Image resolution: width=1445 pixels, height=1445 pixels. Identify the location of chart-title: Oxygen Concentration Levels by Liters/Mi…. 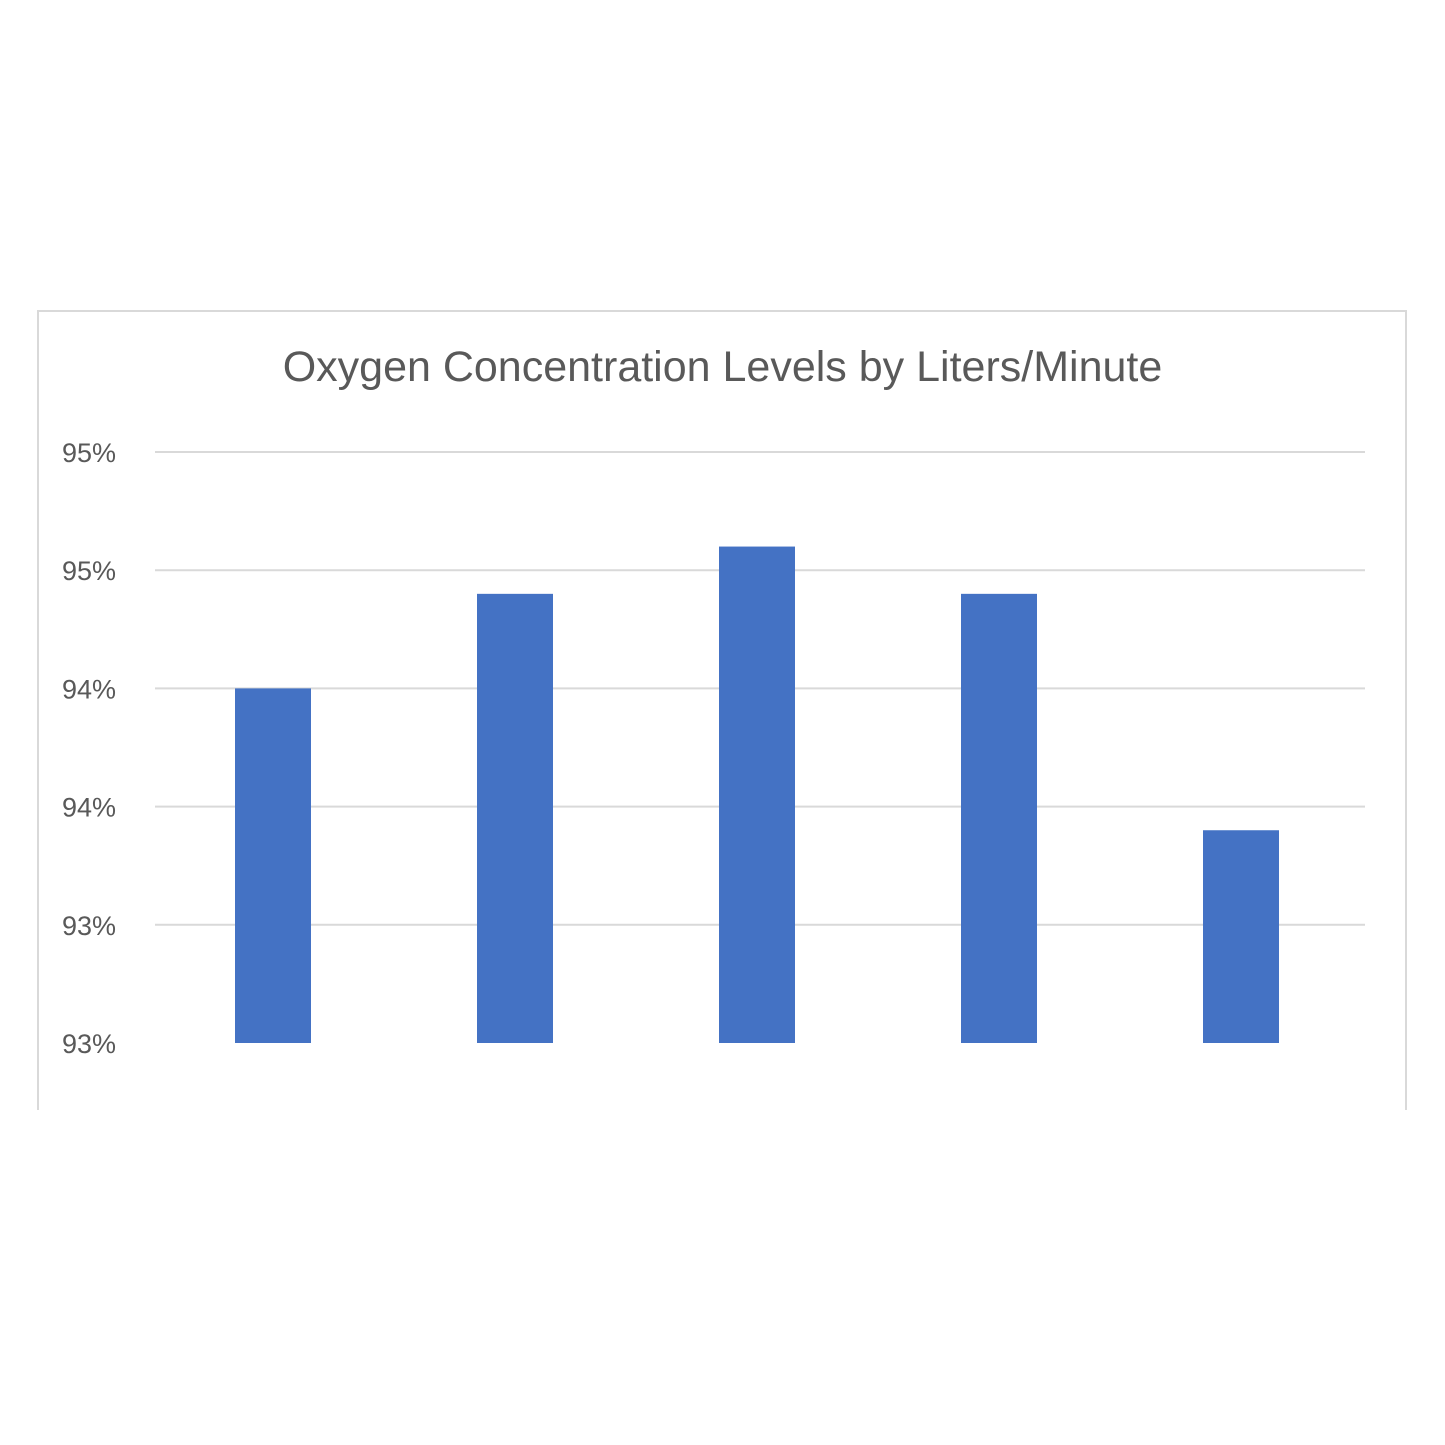
(722, 367).